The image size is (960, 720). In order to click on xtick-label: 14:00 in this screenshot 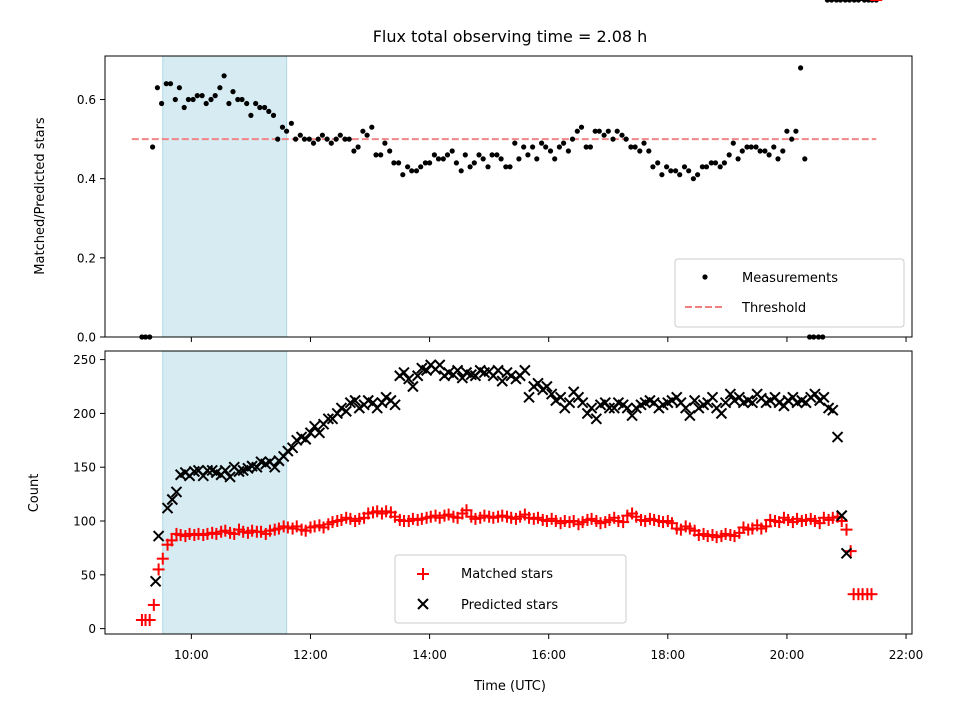, I will do `click(429, 655)`.